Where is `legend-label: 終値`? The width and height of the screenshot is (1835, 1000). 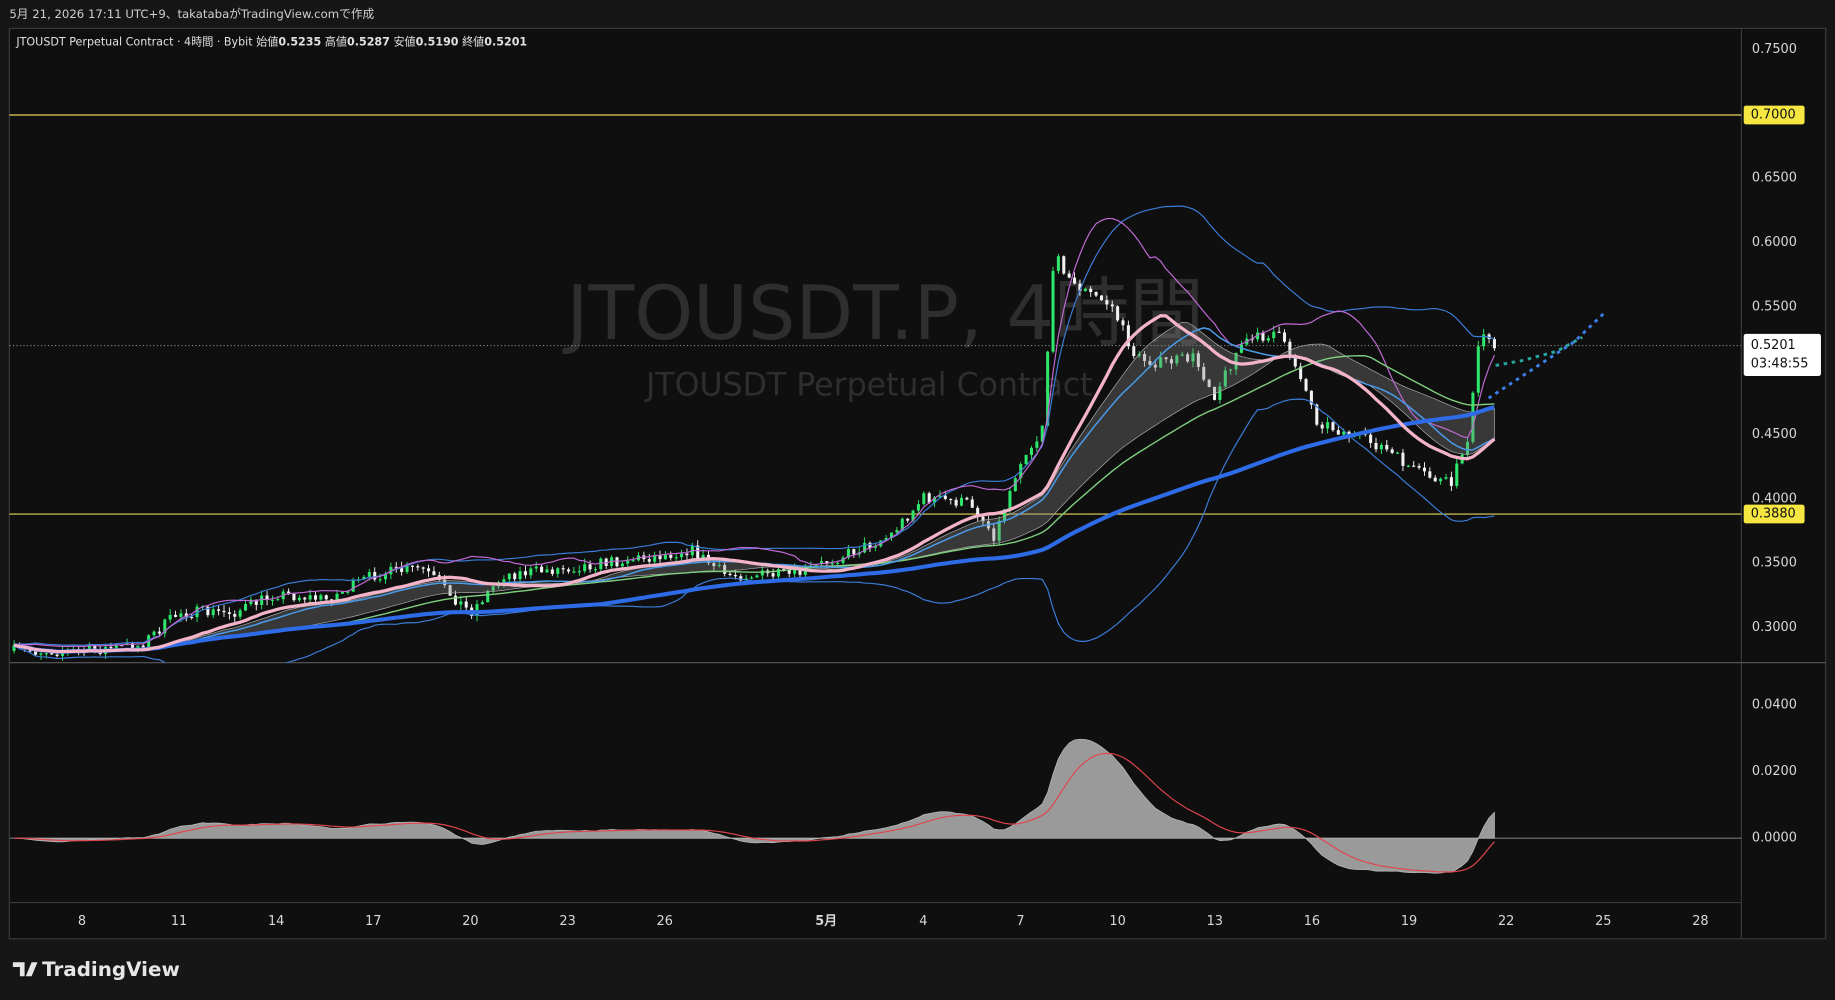
legend-label: 終値 is located at coordinates (473, 41).